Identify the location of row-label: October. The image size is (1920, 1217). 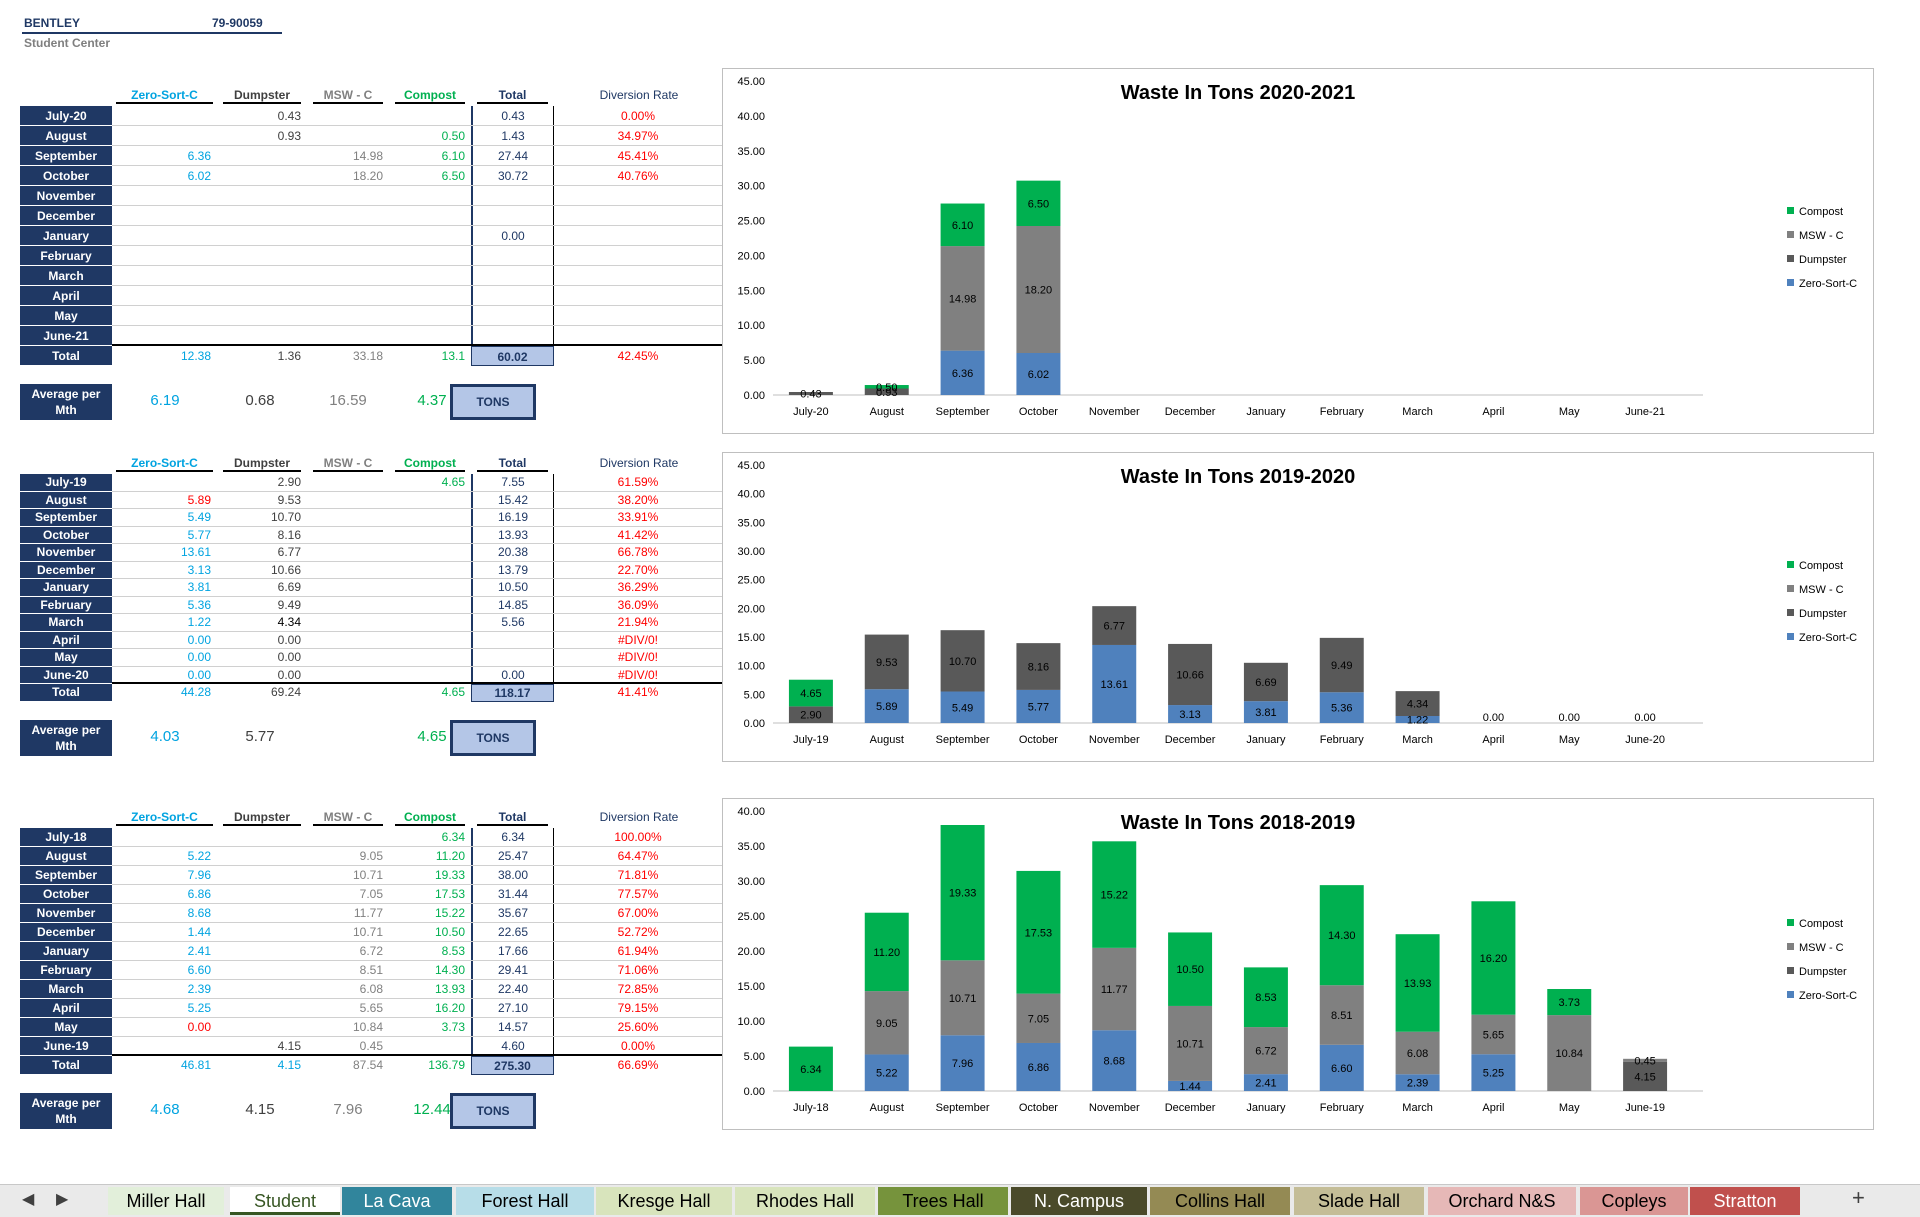
(66, 535).